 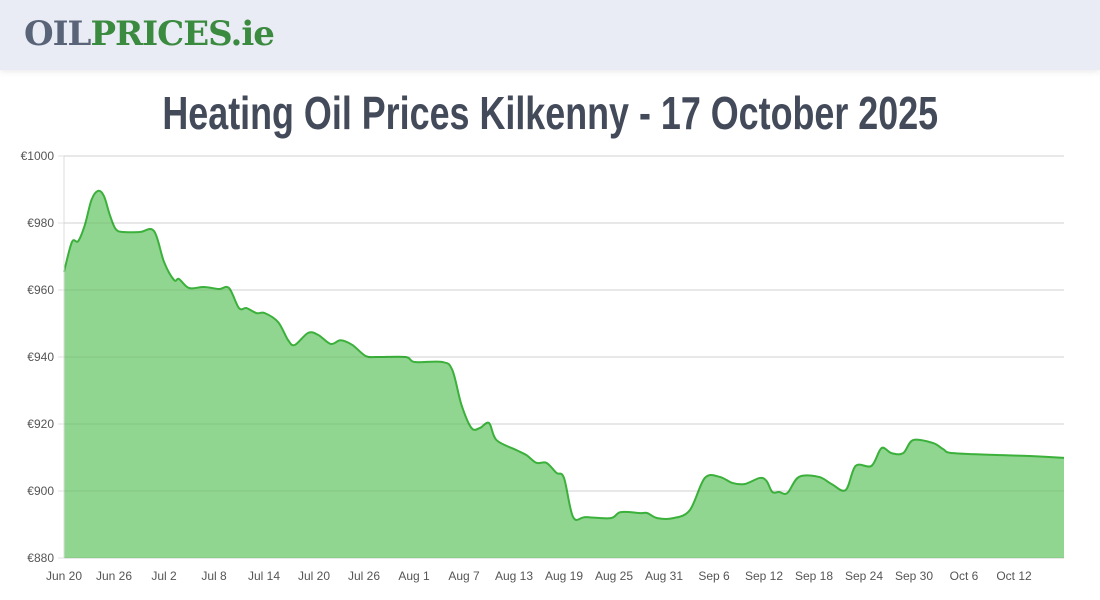 What do you see at coordinates (64, 576) in the screenshot?
I see `x-tick-label: Jun 20` at bounding box center [64, 576].